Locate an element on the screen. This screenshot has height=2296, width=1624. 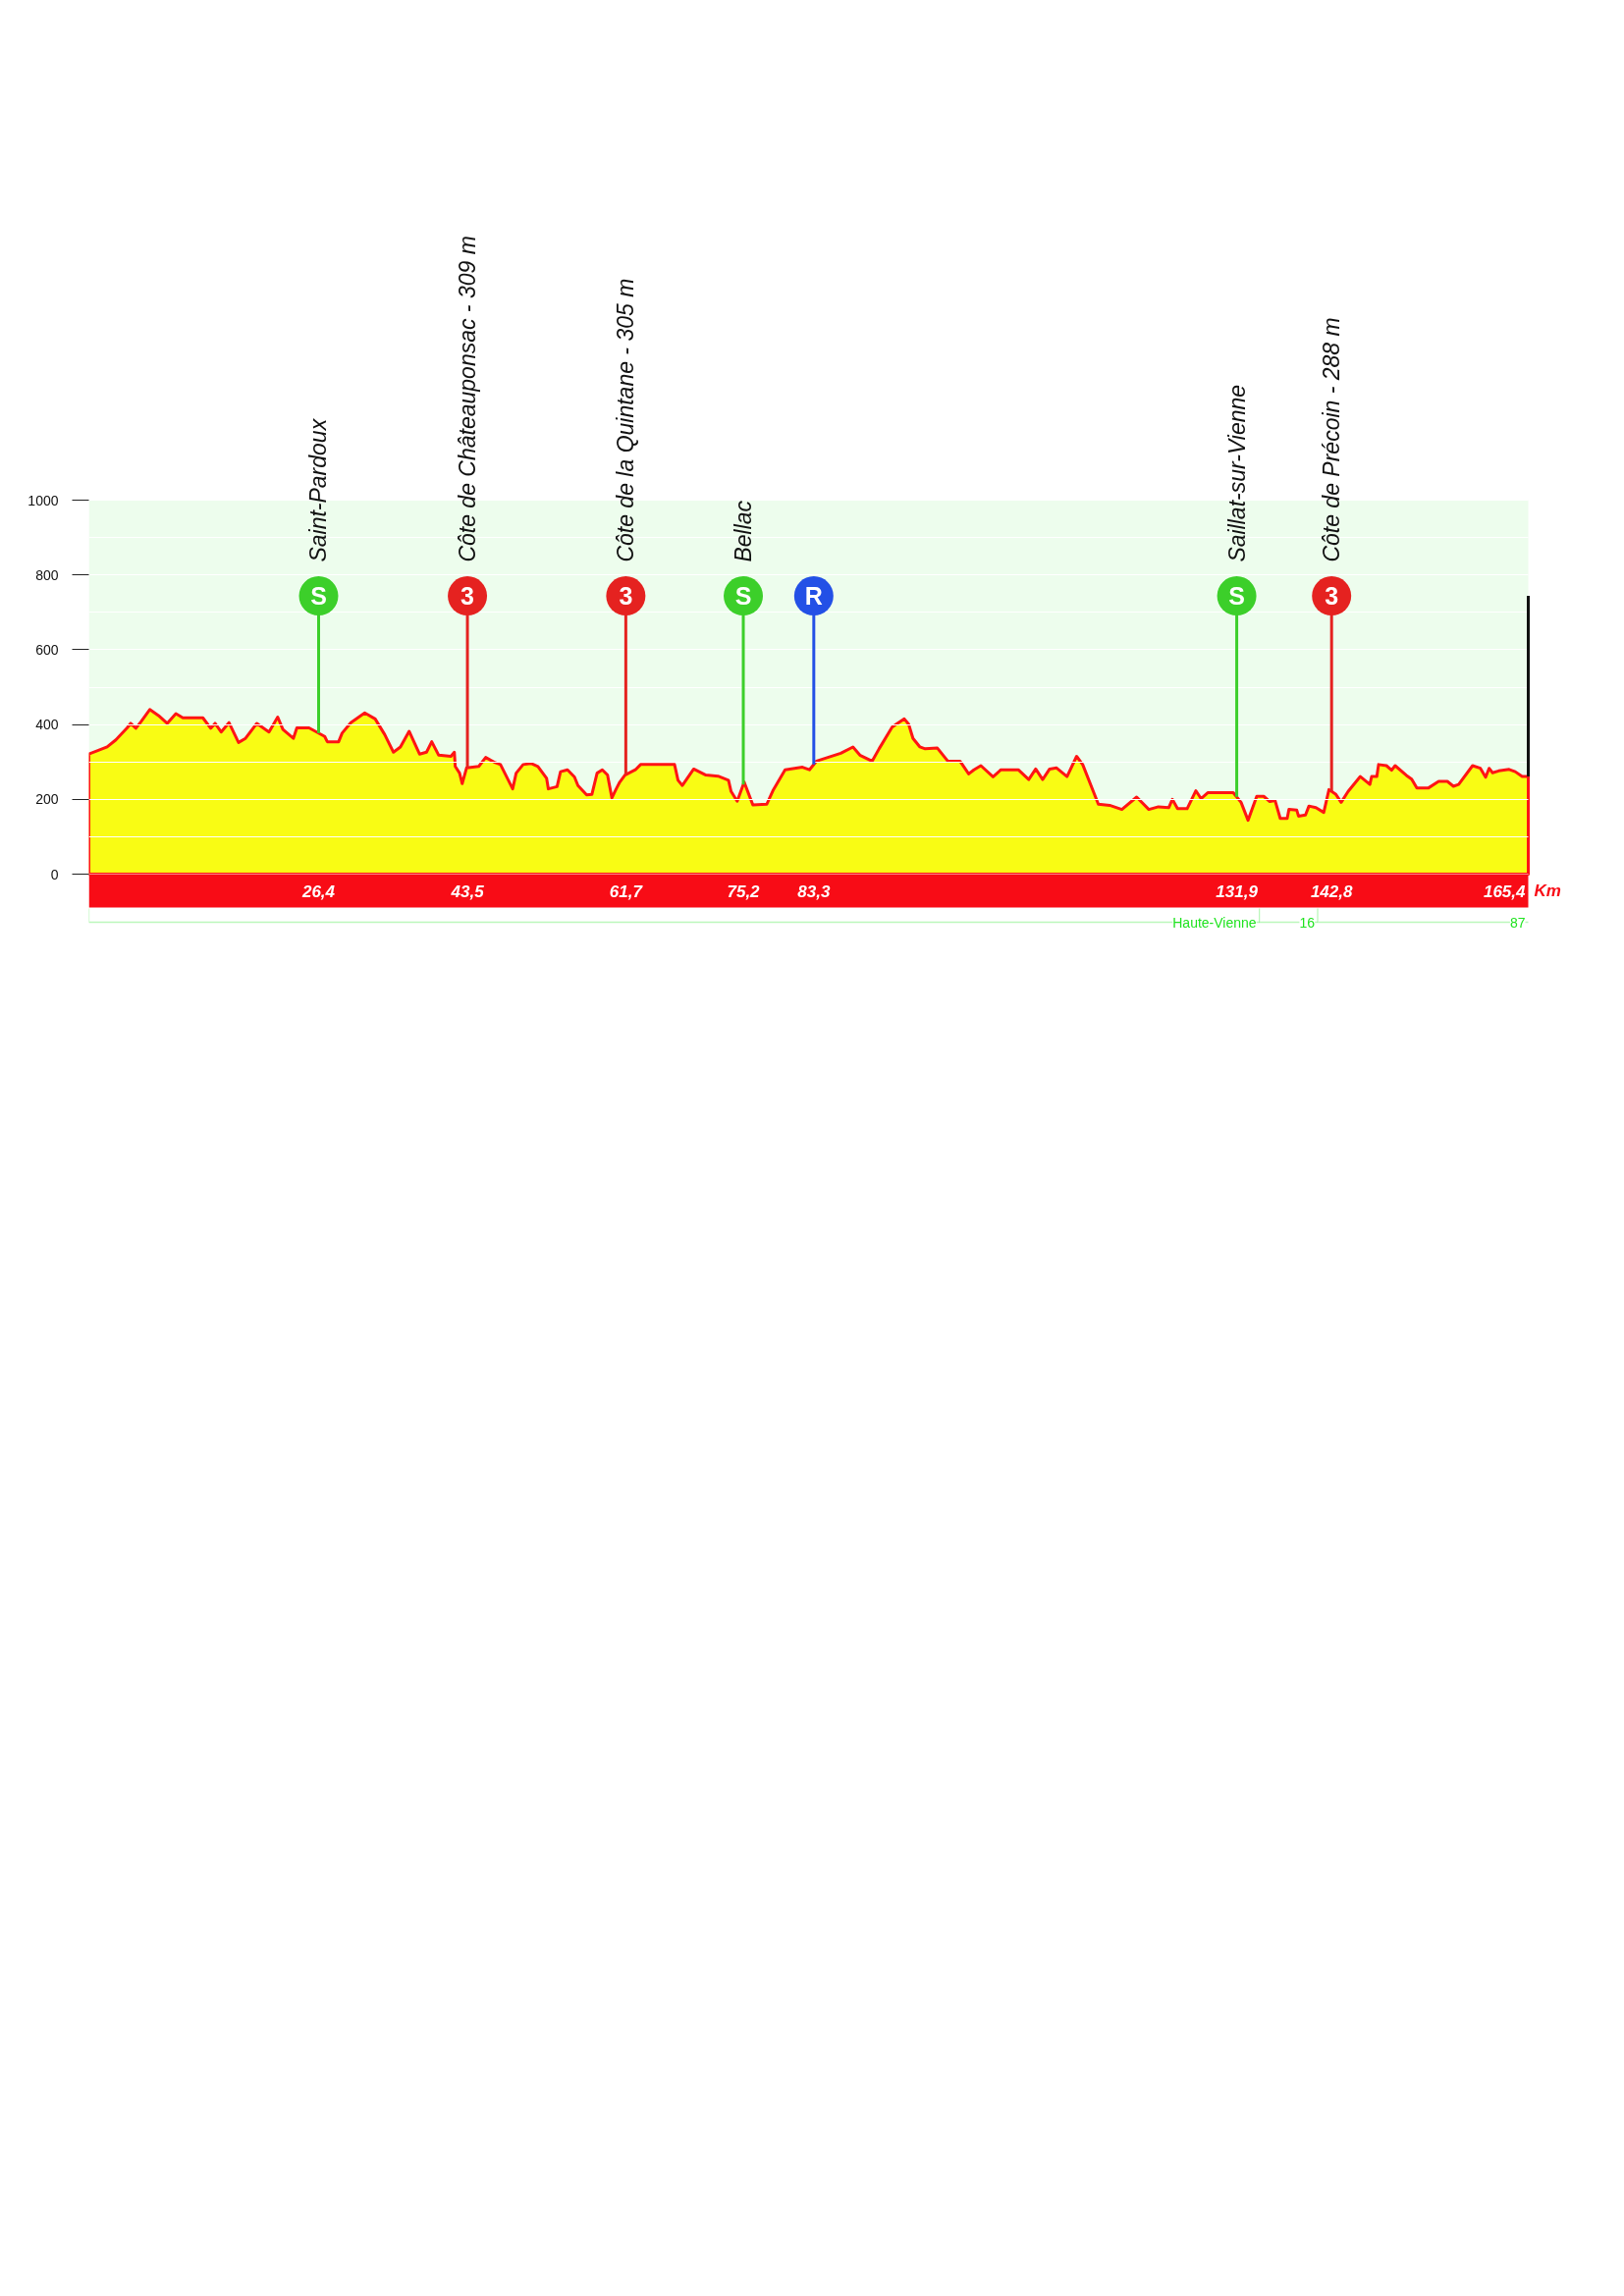
annotation: Saillat-sur-Vienne is located at coordinates (1236, 473).